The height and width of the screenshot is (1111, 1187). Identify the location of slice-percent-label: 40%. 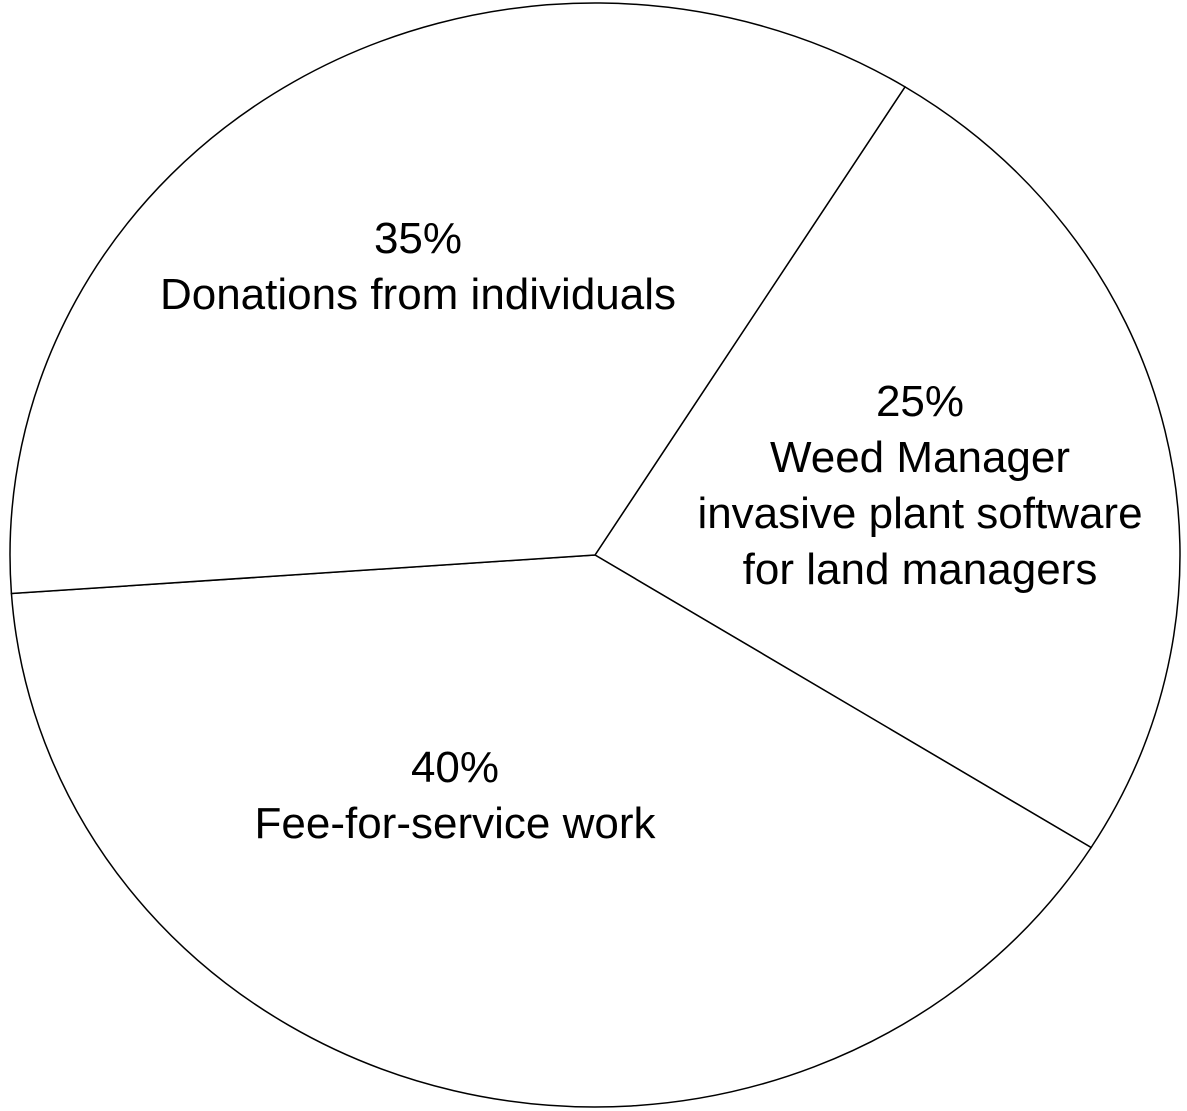
(455, 767).